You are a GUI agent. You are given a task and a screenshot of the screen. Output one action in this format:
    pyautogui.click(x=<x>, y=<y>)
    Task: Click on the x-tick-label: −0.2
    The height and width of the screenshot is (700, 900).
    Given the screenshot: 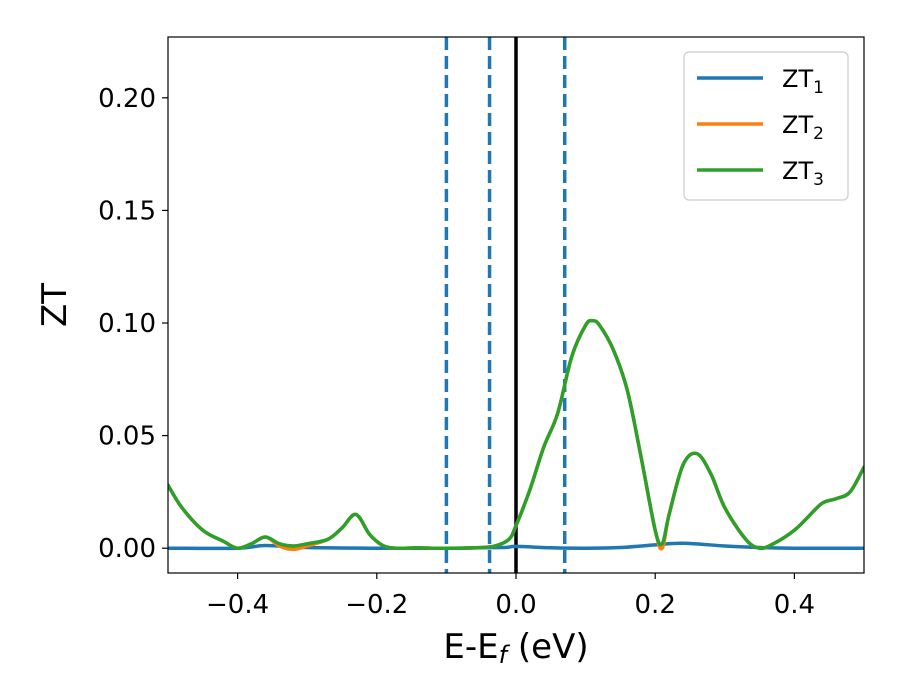 What is the action you would take?
    pyautogui.click(x=376, y=605)
    